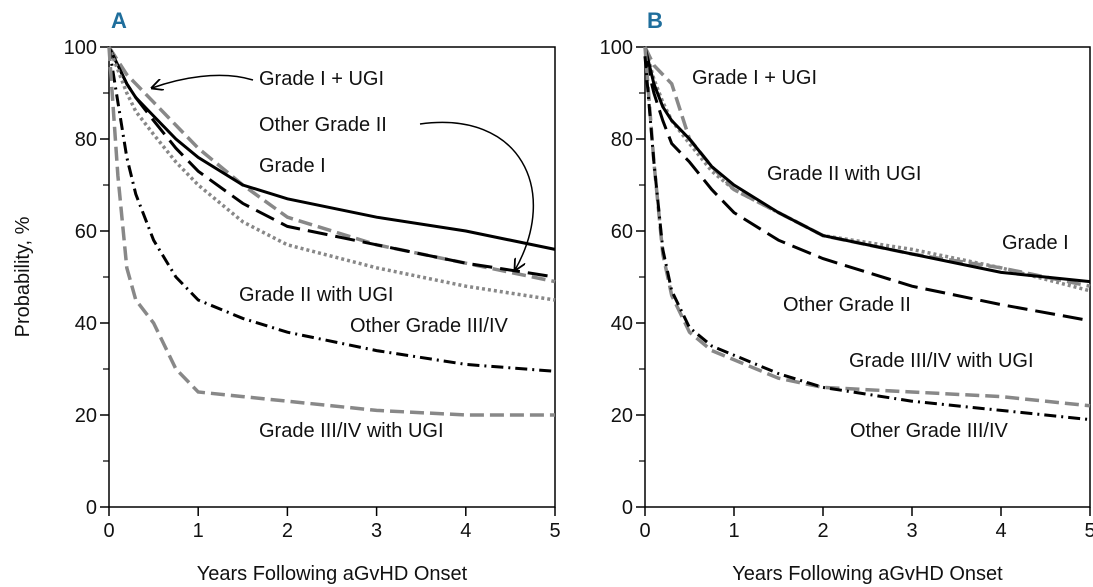  Describe the element at coordinates (119, 20) in the screenshot. I see `panel-label: A` at that location.